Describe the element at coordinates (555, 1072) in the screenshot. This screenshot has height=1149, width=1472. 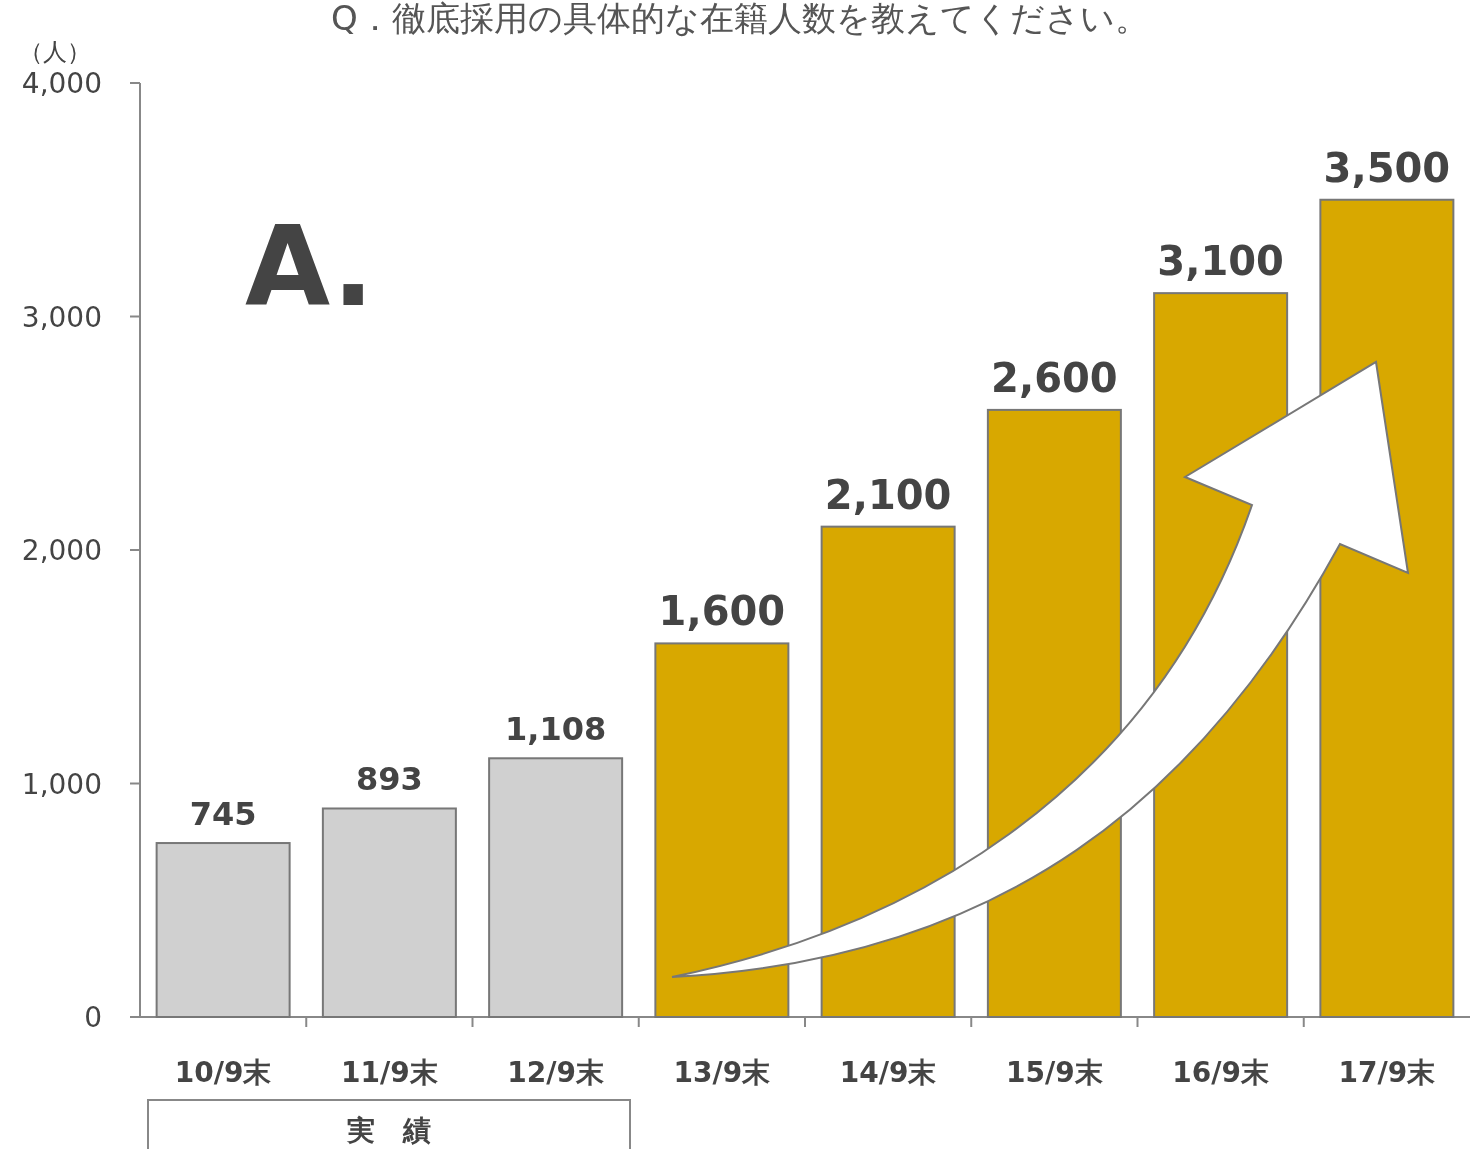
I see `x-tick-label: 12/9末` at that location.